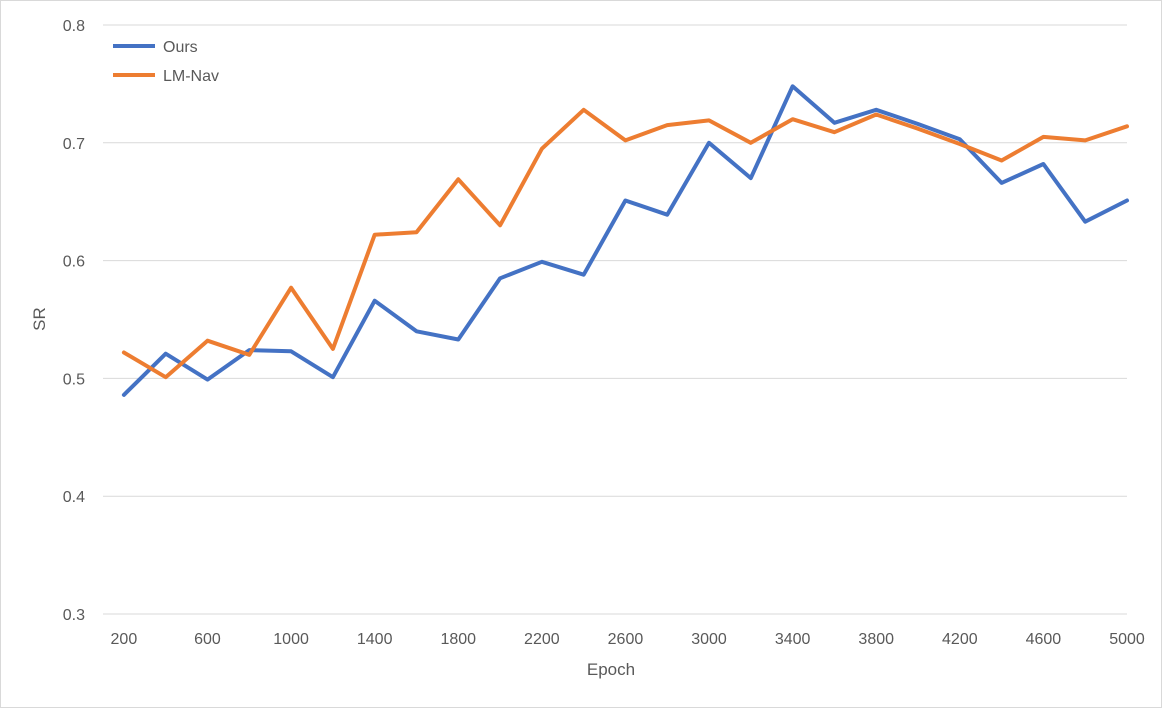 This screenshot has width=1162, height=708. What do you see at coordinates (1127, 639) in the screenshot?
I see `x-tick-label: 5000` at bounding box center [1127, 639].